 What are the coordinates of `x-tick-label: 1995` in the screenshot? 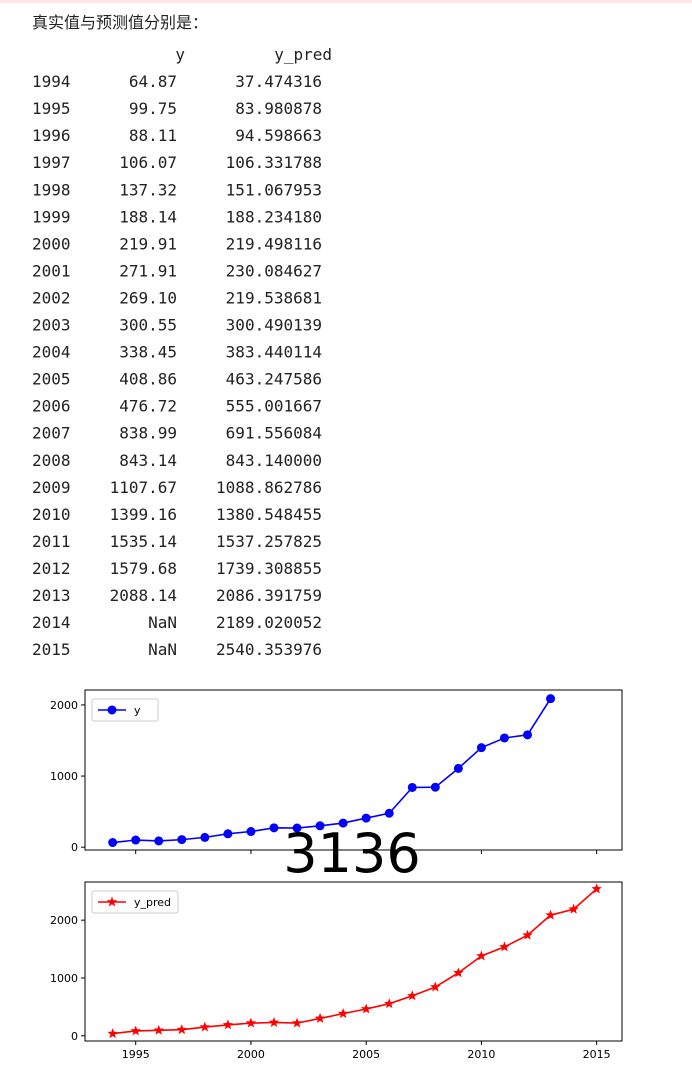 It's located at (136, 1054).